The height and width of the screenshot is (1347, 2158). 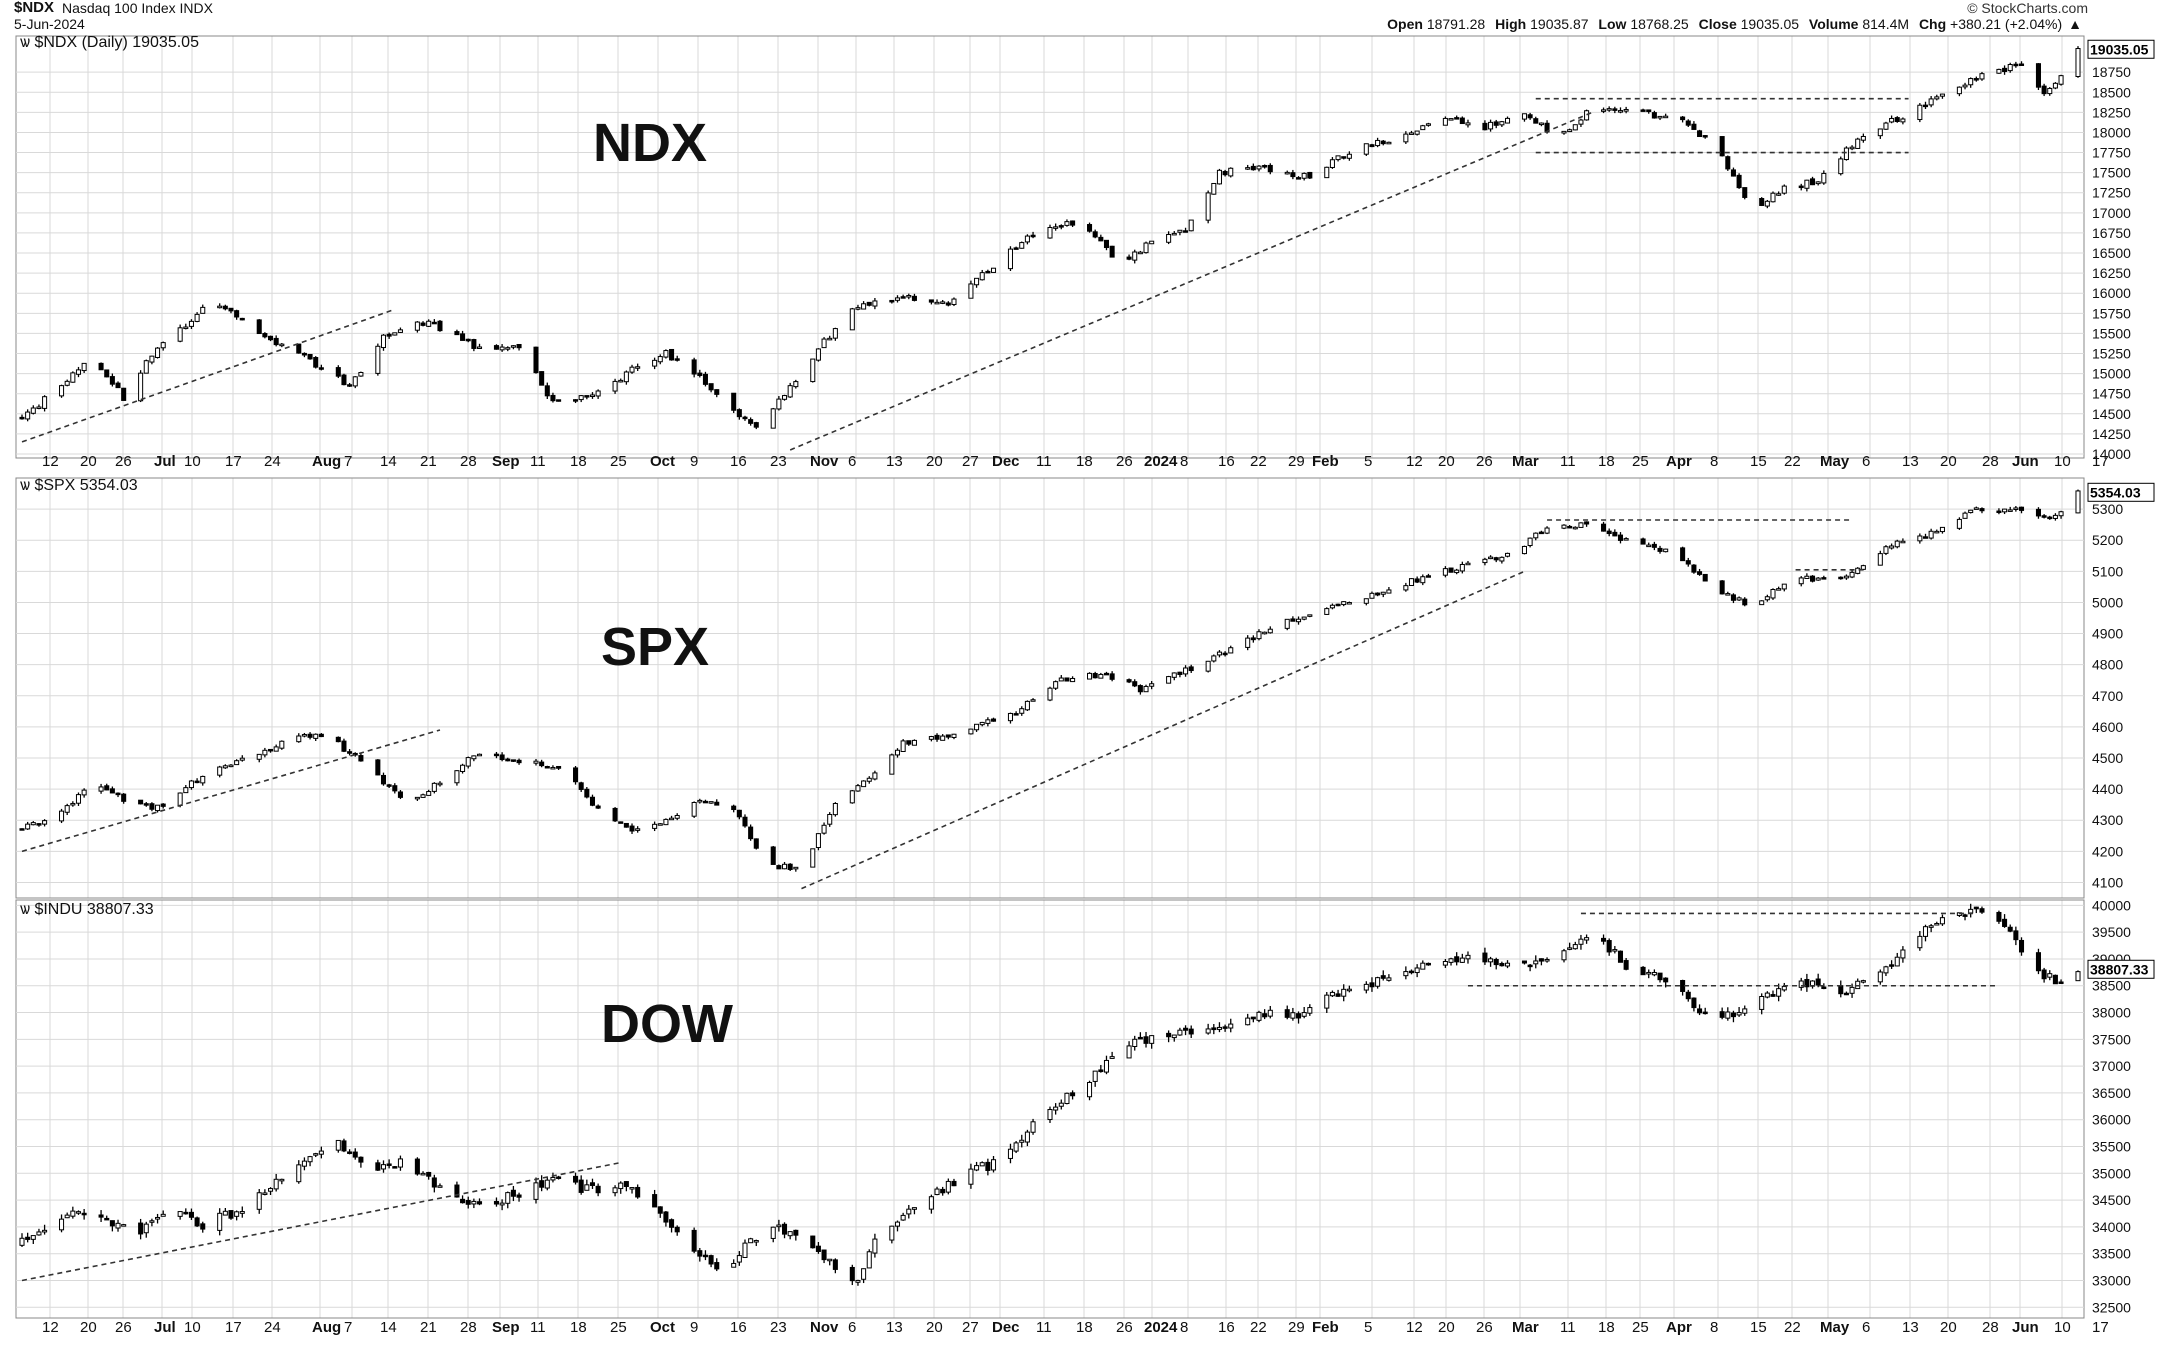 I want to click on y-tick-label: 32500, so click(x=2111, y=1307).